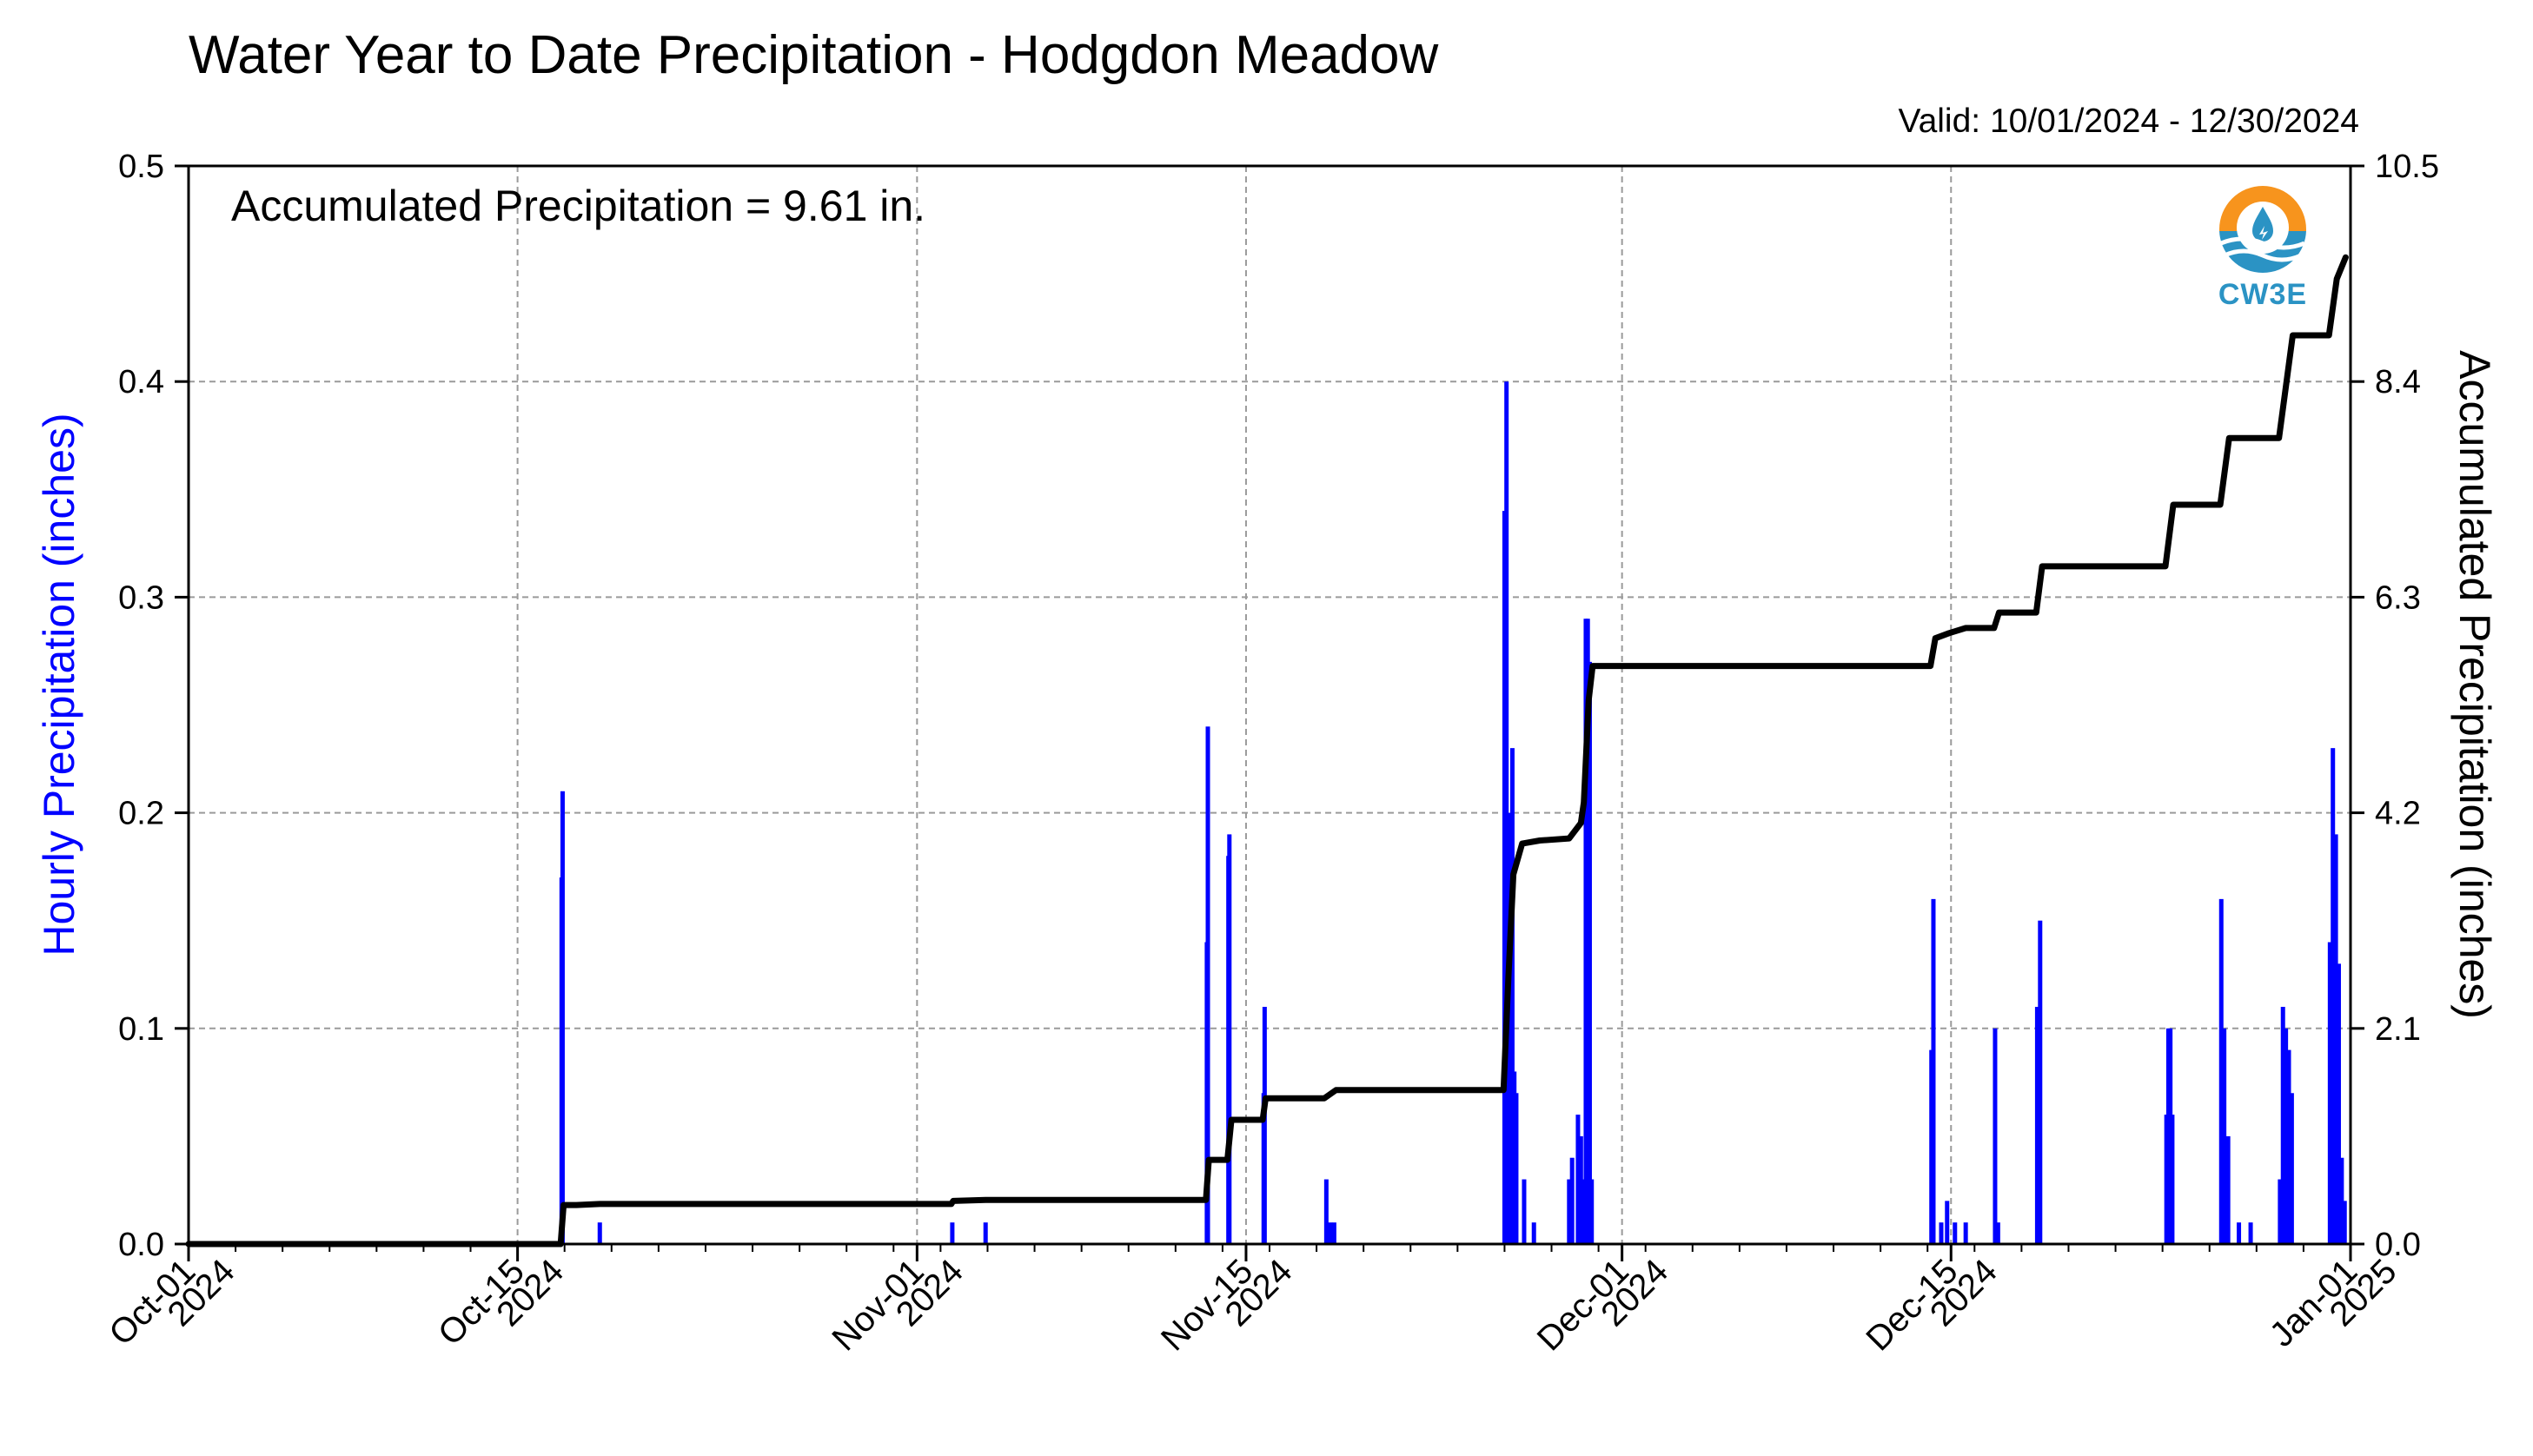 The width and height of the screenshot is (2533, 1456). I want to click on accumulated-annotation: Accumulated Precipitation = 9.61 in., so click(578, 206).